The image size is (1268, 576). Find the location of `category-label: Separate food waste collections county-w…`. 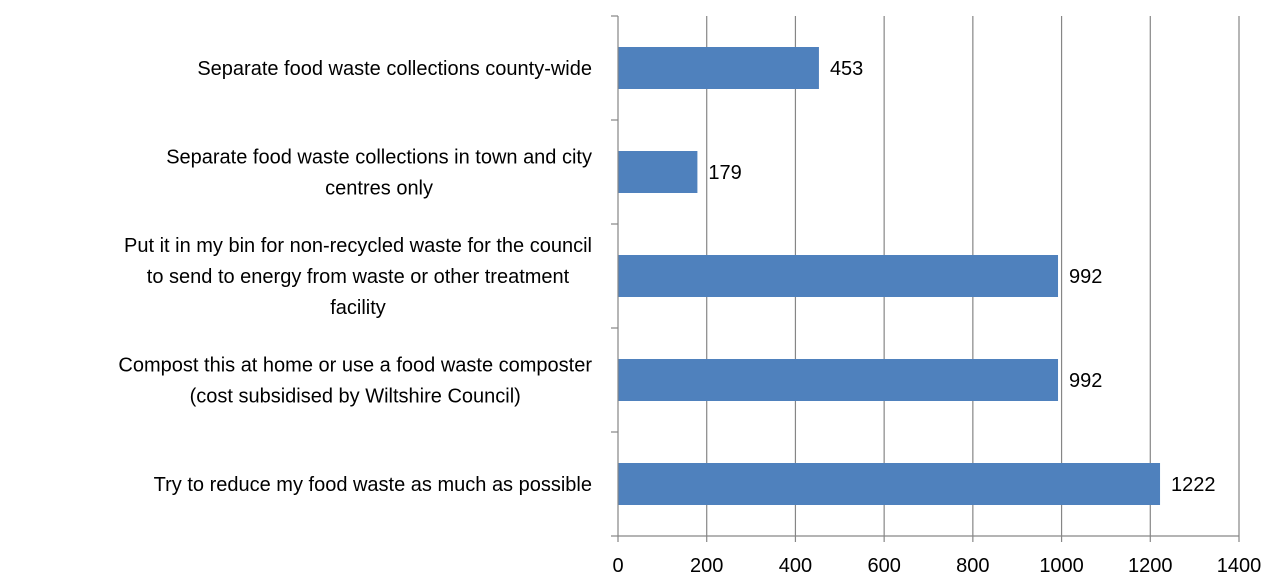

category-label: Separate food waste collections county-w… is located at coordinates (394, 69).